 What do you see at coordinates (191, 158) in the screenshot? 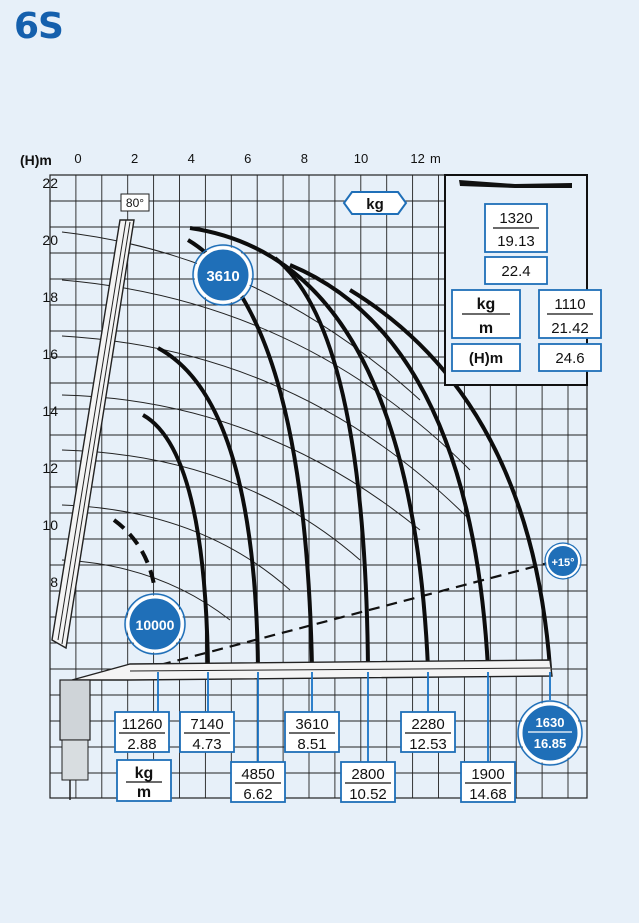
I see `x-tick-label: 4` at bounding box center [191, 158].